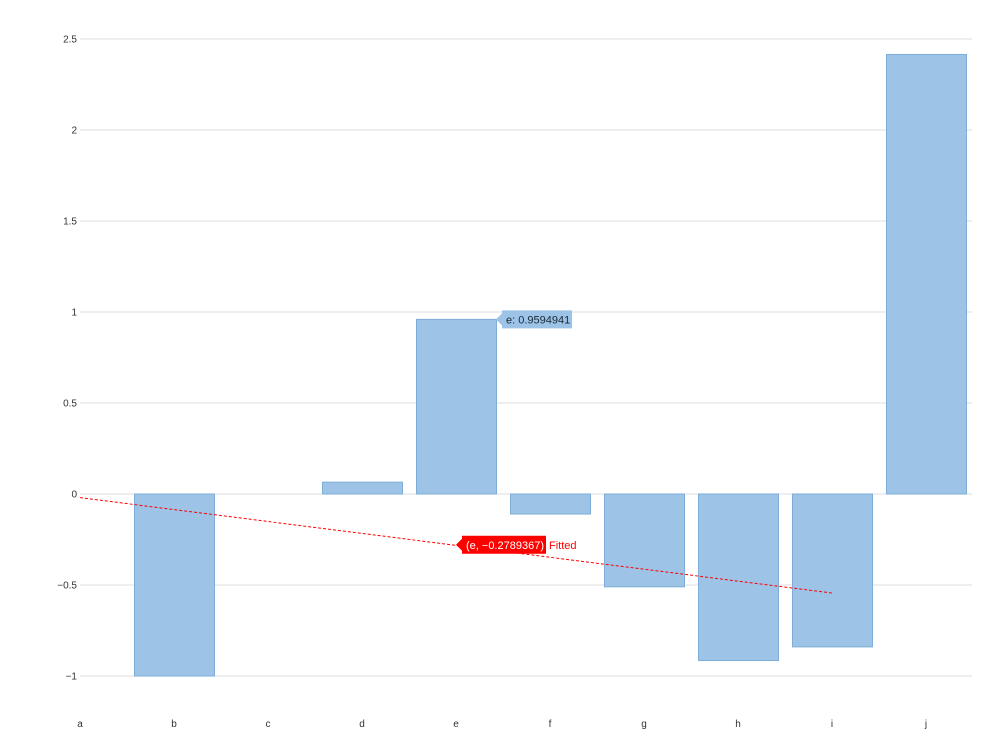 This screenshot has height=744, width=992. What do you see at coordinates (74, 313) in the screenshot?
I see `y-tick-label: 1` at bounding box center [74, 313].